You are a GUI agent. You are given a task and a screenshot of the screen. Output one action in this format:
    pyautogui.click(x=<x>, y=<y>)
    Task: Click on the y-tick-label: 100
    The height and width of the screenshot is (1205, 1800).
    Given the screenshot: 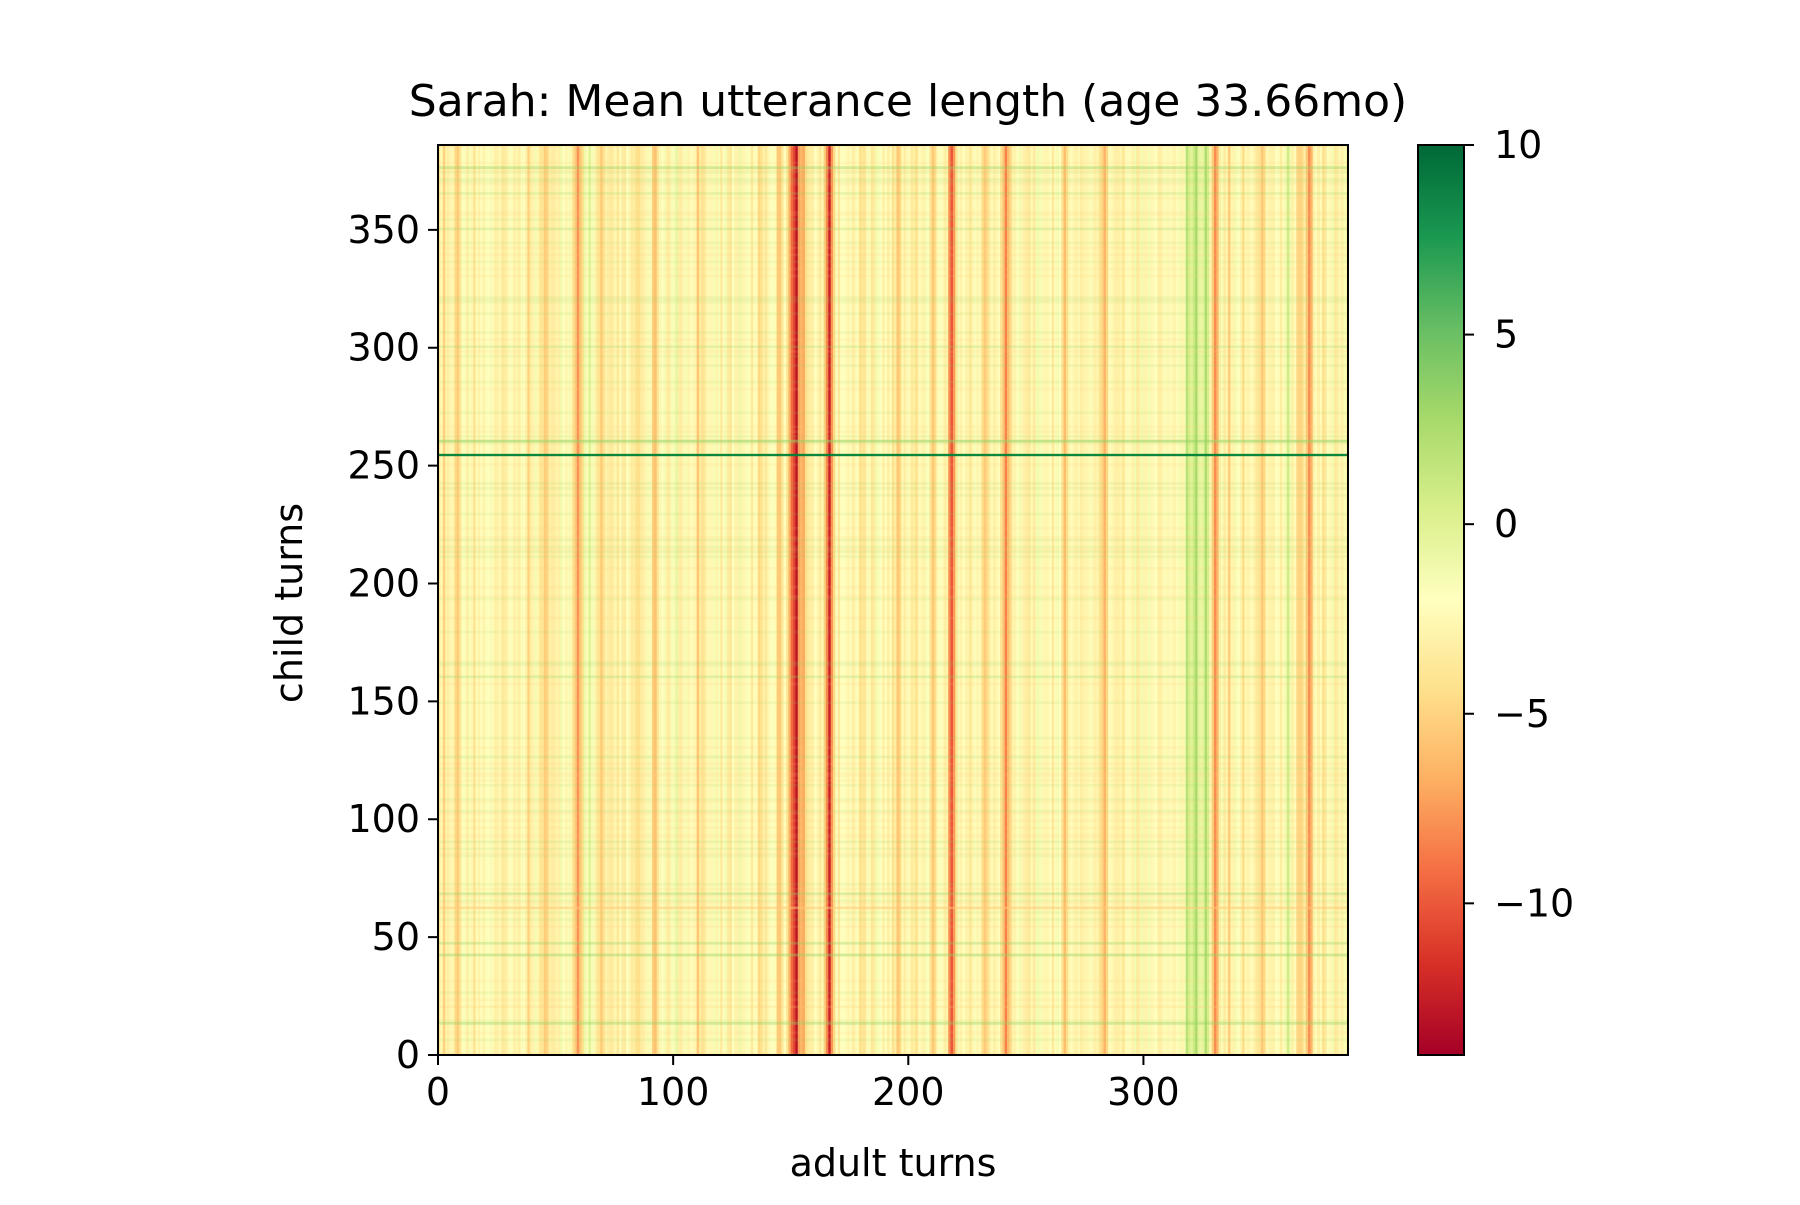 What is the action you would take?
    pyautogui.click(x=383, y=819)
    